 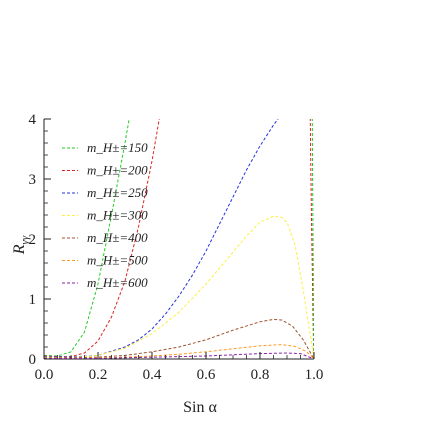 What do you see at coordinates (98, 375) in the screenshot?
I see `x-tick-label: 0.2` at bounding box center [98, 375].